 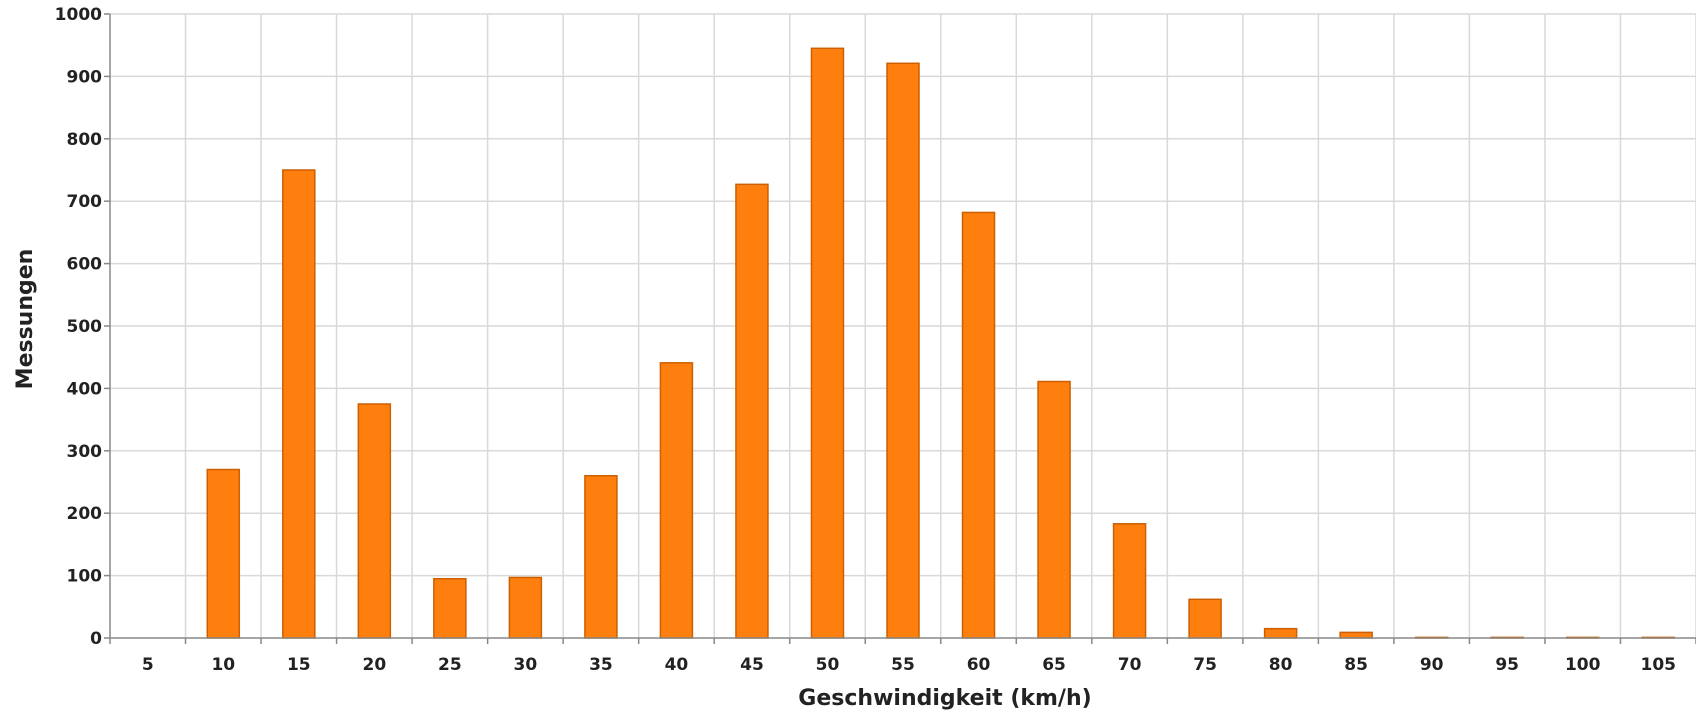 What do you see at coordinates (85, 389) in the screenshot?
I see `y-tick-label: 400` at bounding box center [85, 389].